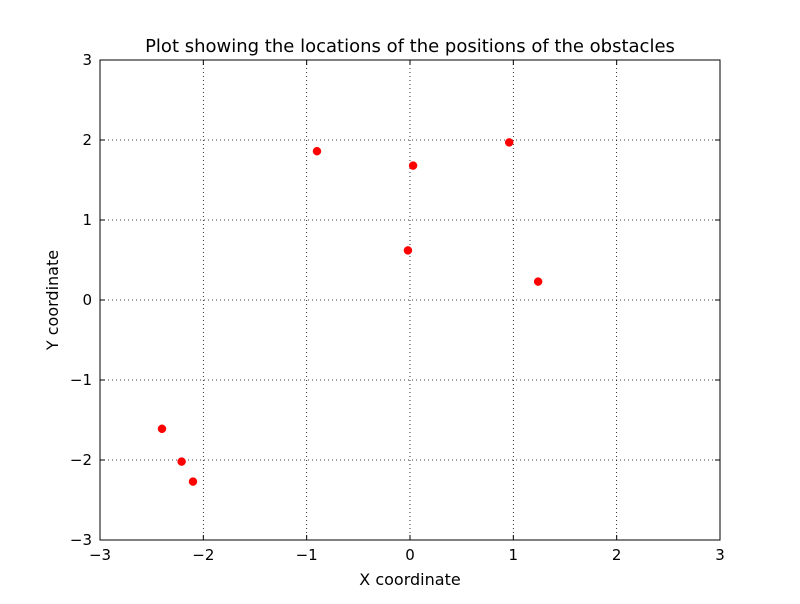 The height and width of the screenshot is (604, 800). What do you see at coordinates (100, 555) in the screenshot?
I see `x-tick-label: −3` at bounding box center [100, 555].